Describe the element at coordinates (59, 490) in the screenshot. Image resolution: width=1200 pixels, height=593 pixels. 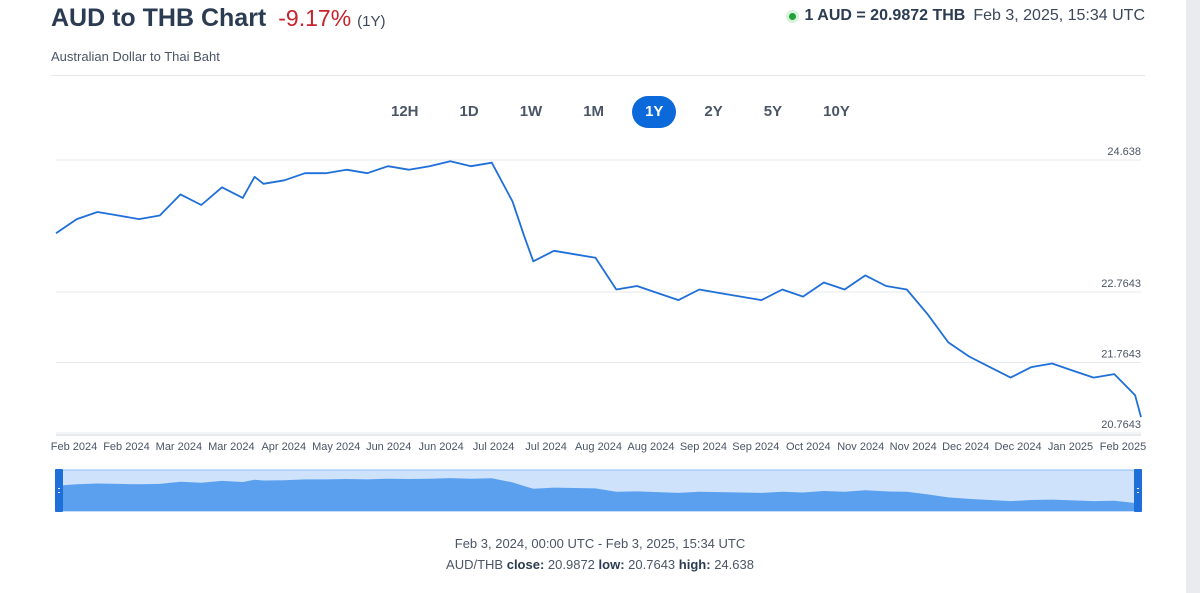
I see `navigator-left-handle` at that location.